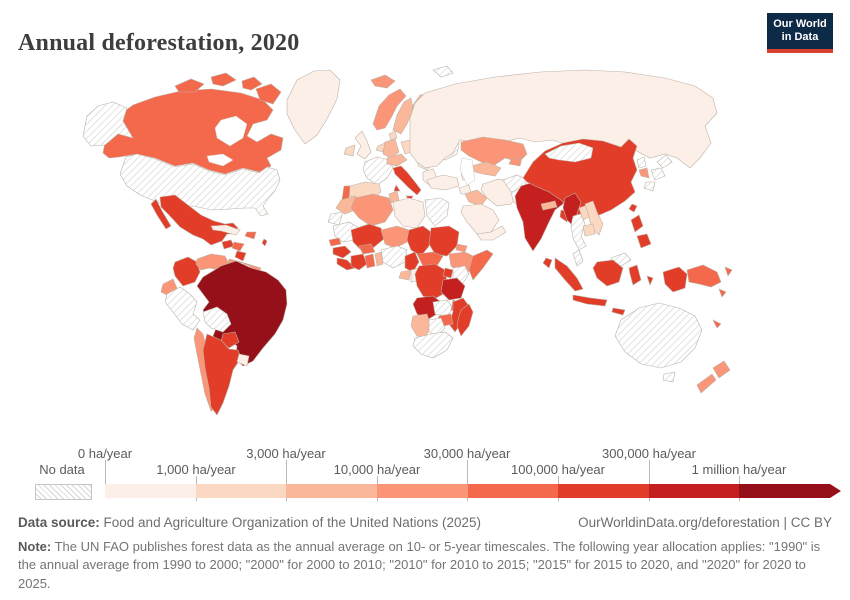 The image size is (850, 600). Describe the element at coordinates (721, 369) in the screenshot. I see `country-new-zealand-north` at that location.